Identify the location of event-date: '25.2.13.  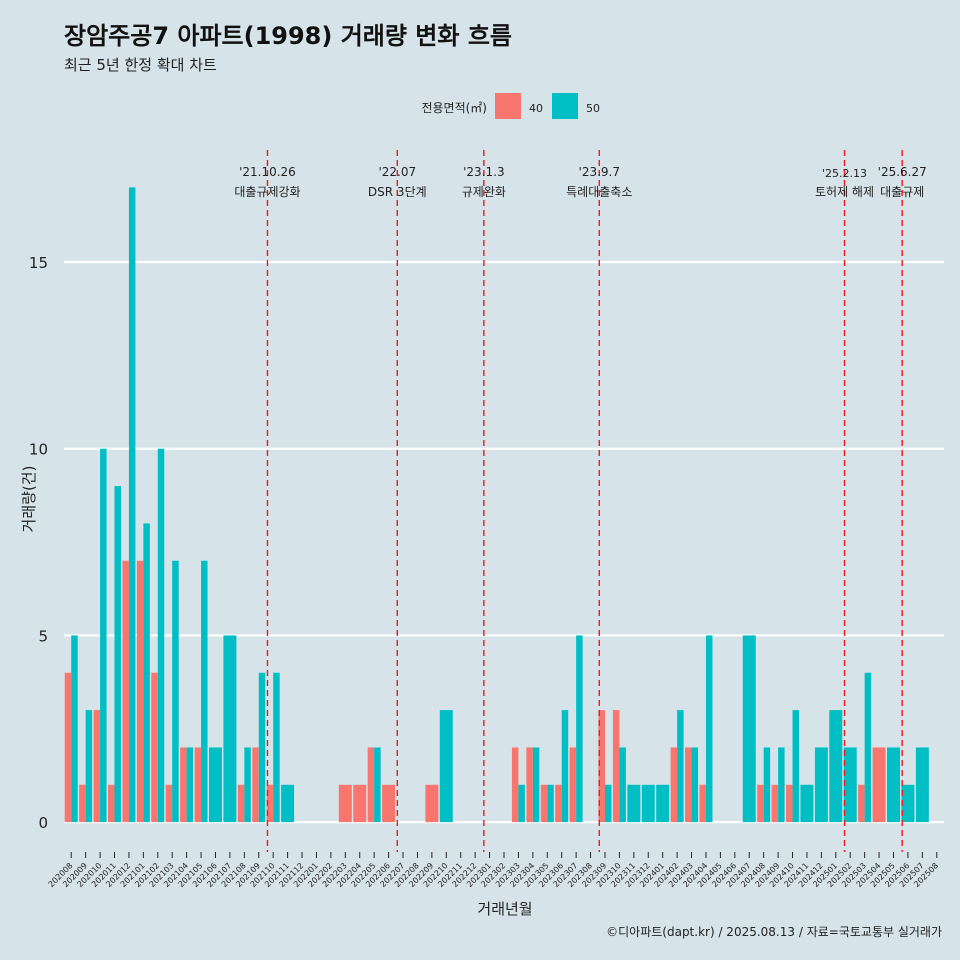
(844, 173).